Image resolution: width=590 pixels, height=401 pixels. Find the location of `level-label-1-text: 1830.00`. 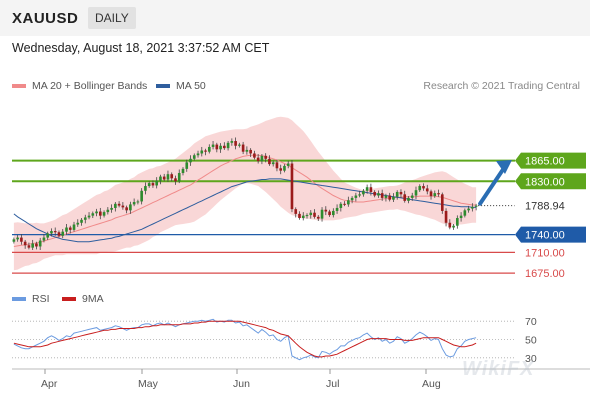

level-label-1-text: 1830.00 is located at coordinates (545, 182).